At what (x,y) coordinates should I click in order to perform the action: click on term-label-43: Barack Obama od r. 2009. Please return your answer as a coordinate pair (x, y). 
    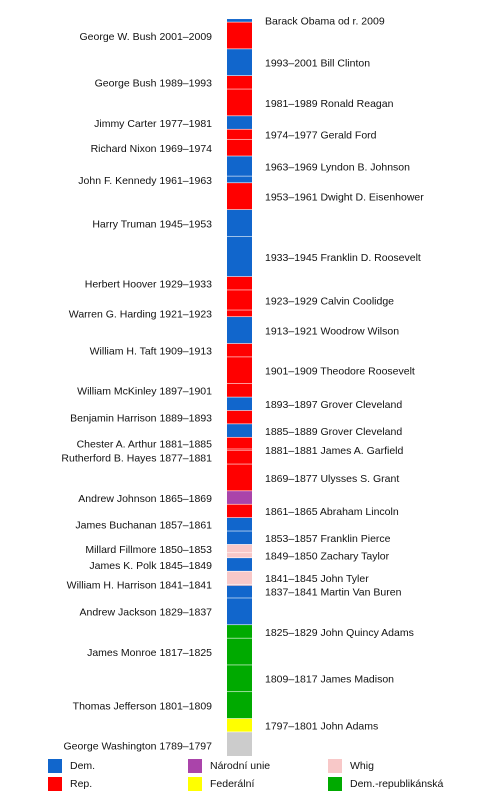
    Looking at the image, I should click on (325, 22).